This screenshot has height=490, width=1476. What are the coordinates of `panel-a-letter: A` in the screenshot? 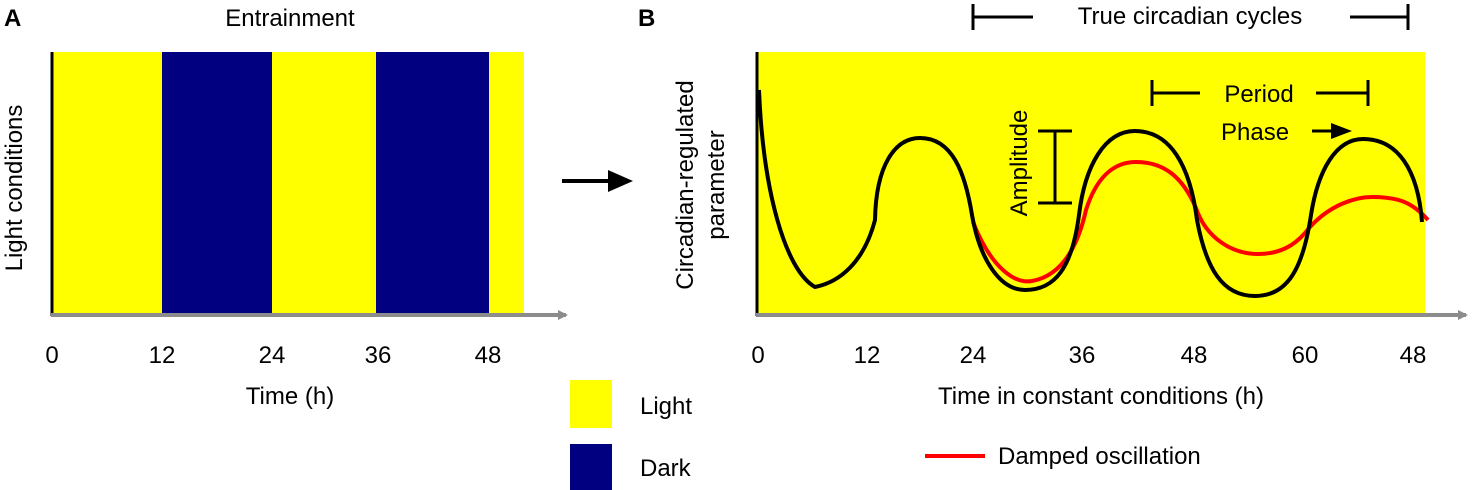 It's located at (12, 18).